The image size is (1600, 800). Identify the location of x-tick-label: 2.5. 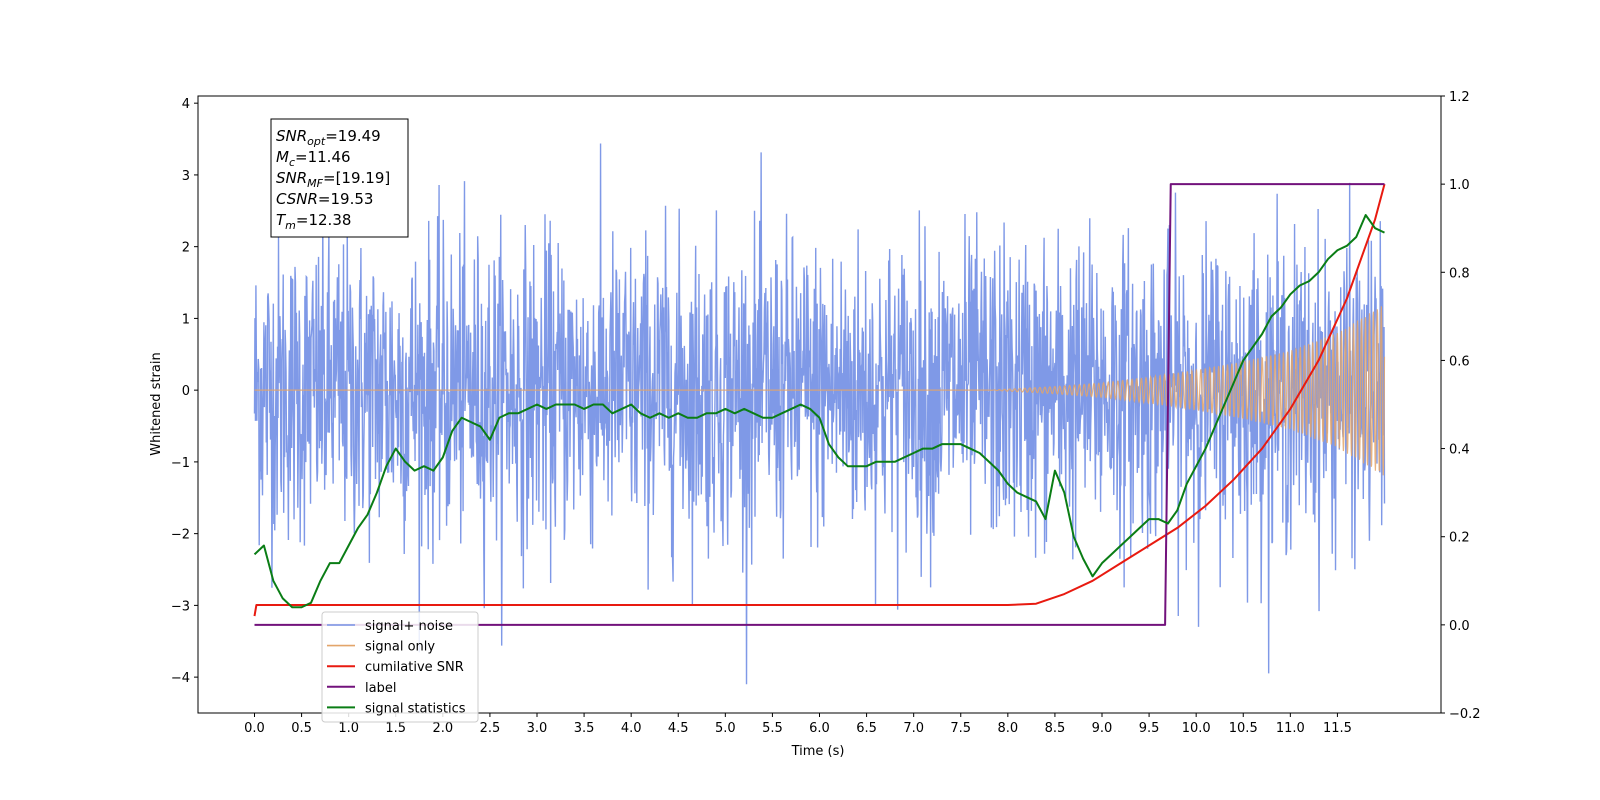
(490, 728).